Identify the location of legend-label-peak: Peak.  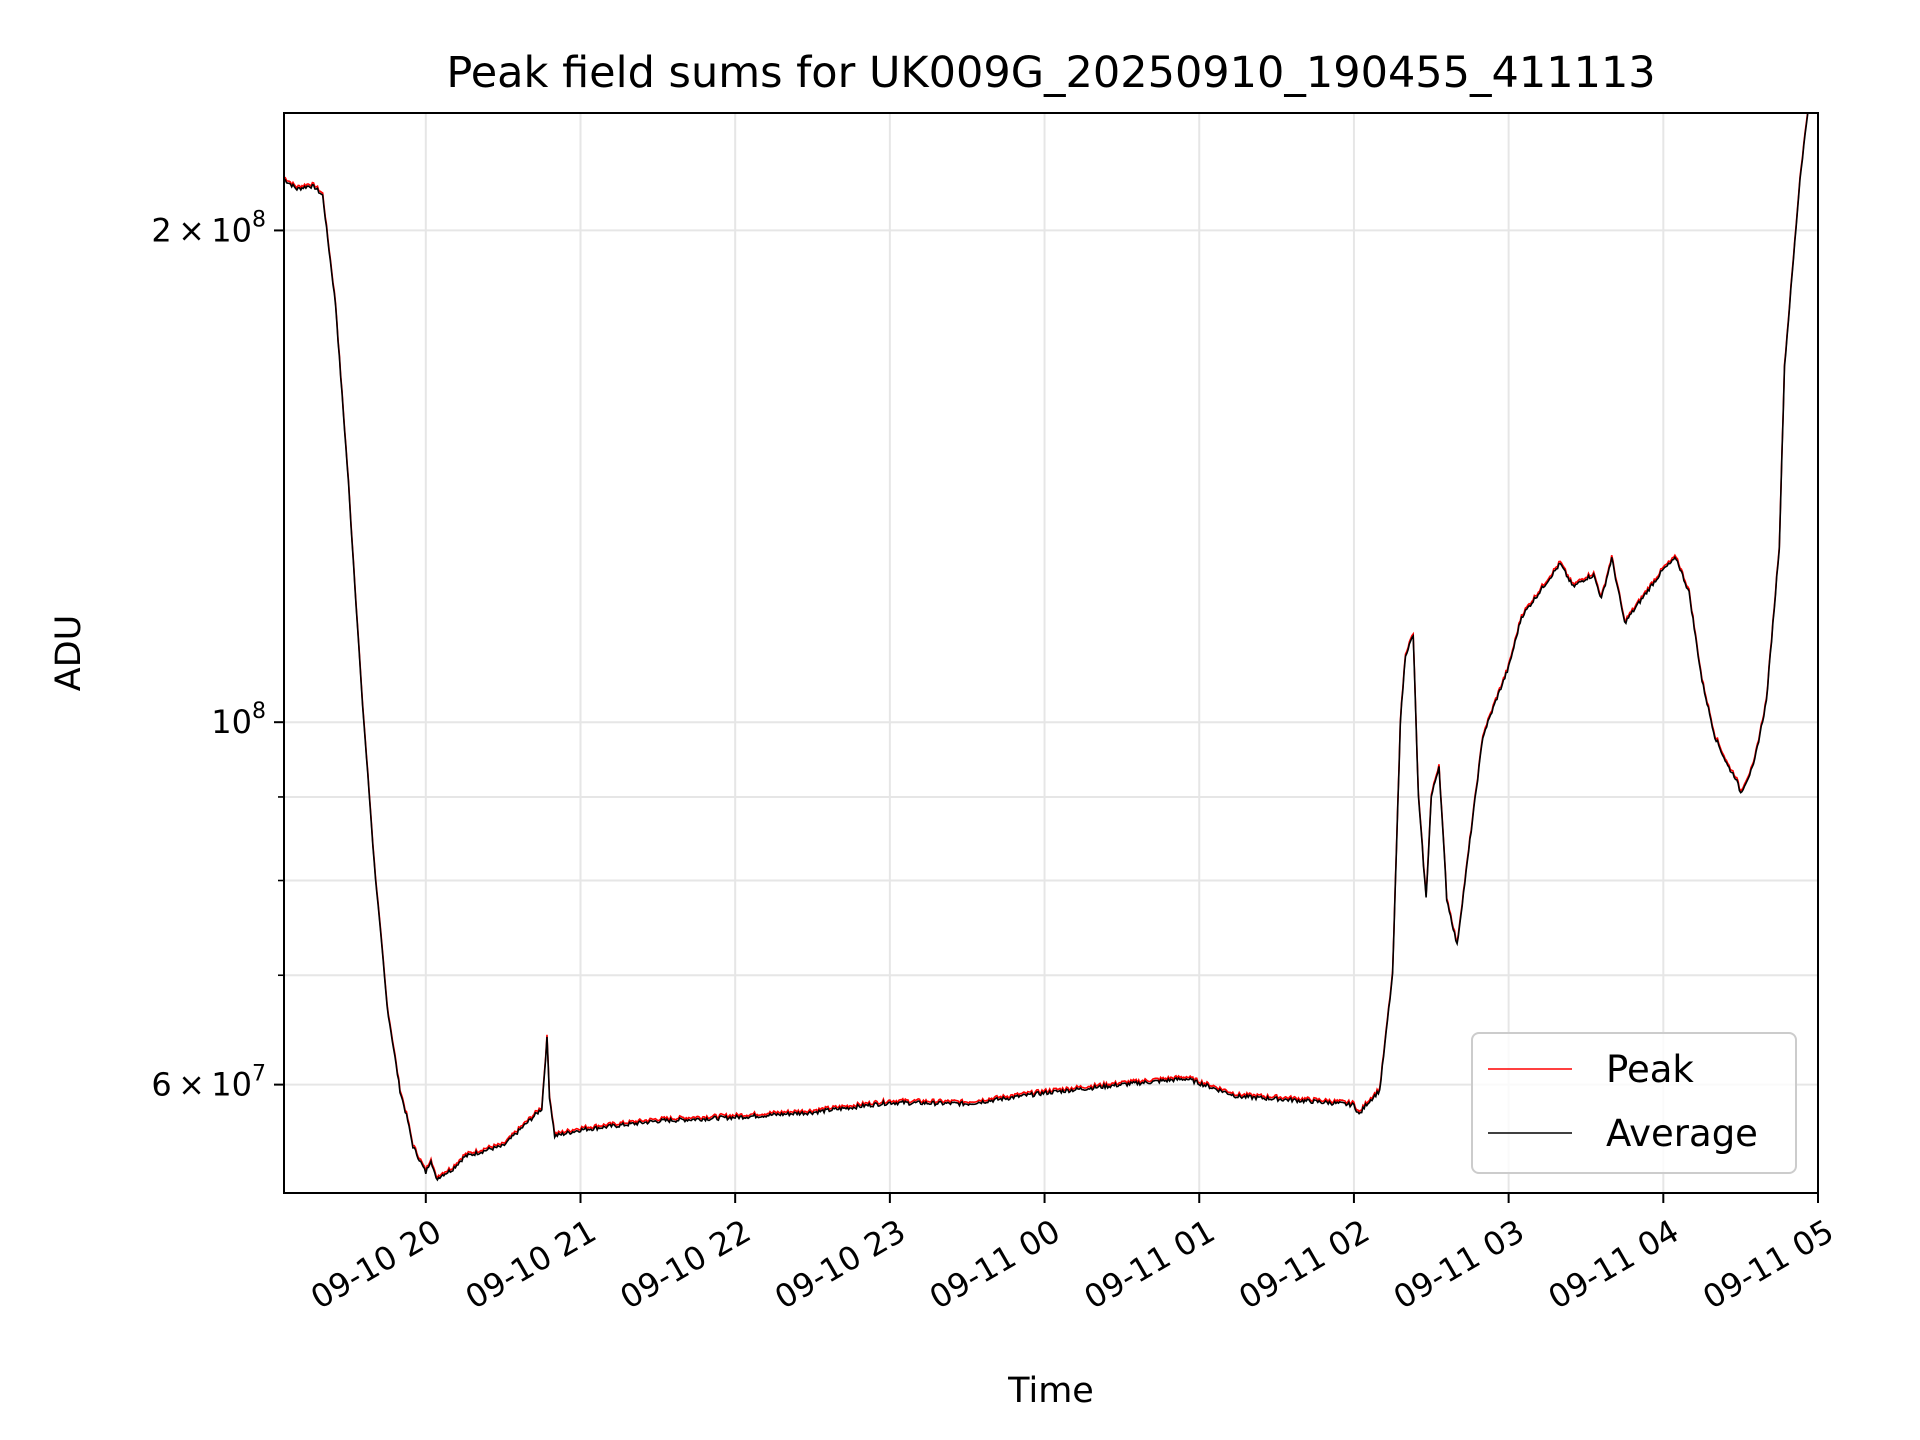
(1650, 1069).